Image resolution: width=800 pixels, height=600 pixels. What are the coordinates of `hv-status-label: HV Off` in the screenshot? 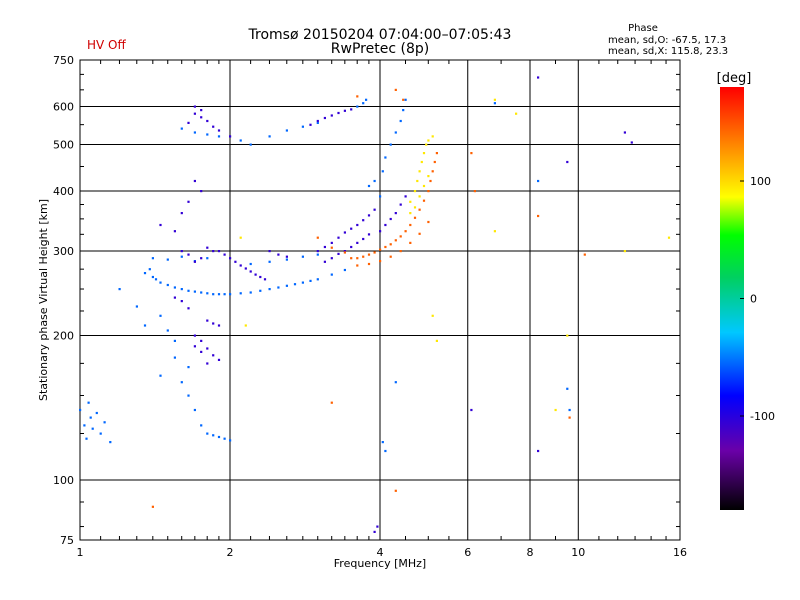 It's located at (106, 45).